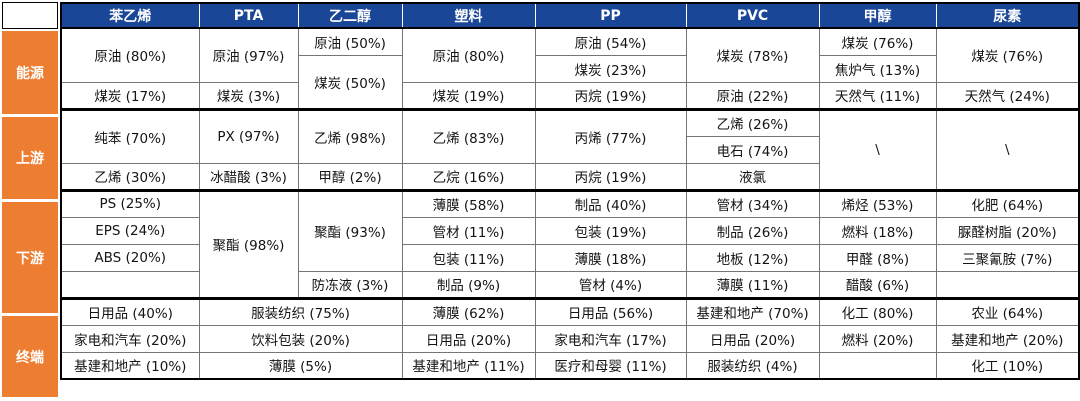 The width and height of the screenshot is (1080, 401). What do you see at coordinates (877, 15) in the screenshot?
I see `column-header-methanol: 甲醇` at bounding box center [877, 15].